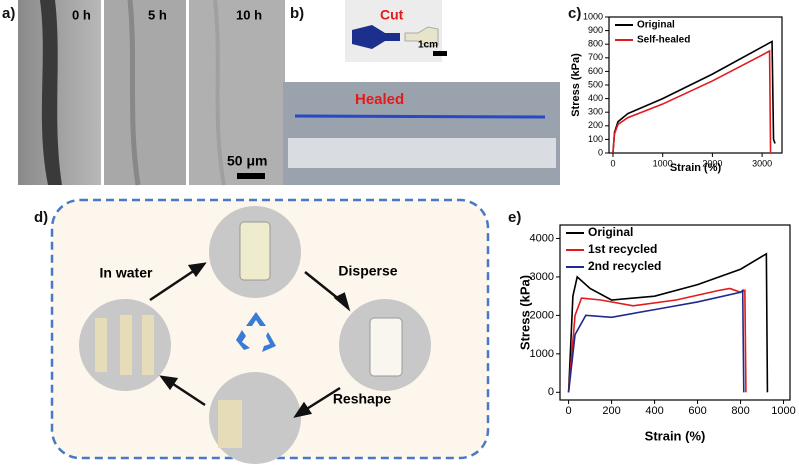 The width and height of the screenshot is (799, 467). What do you see at coordinates (595, 98) in the screenshot?
I see `y-tick-label: 400` at bounding box center [595, 98].